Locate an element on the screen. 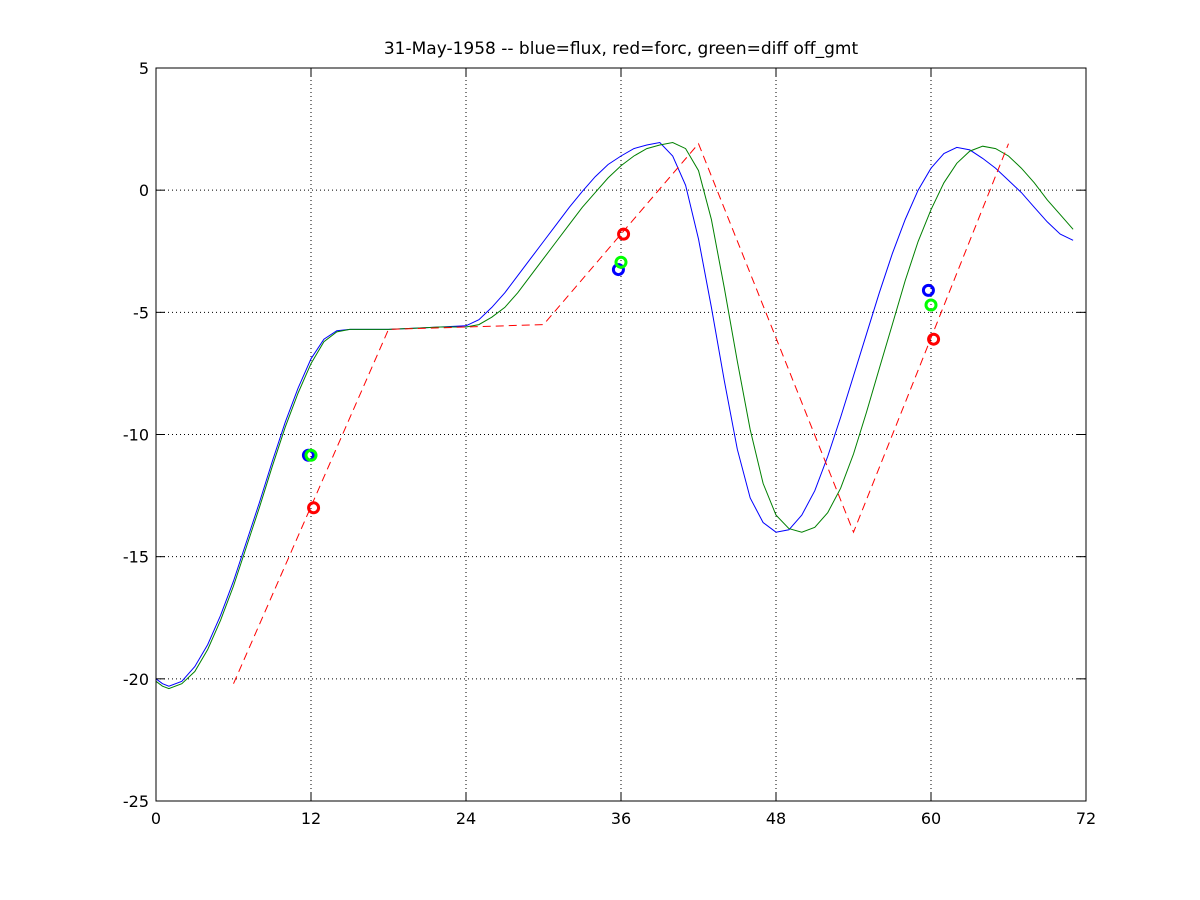 This screenshot has width=1200, height=900. x-tick-label: 24 is located at coordinates (466, 818).